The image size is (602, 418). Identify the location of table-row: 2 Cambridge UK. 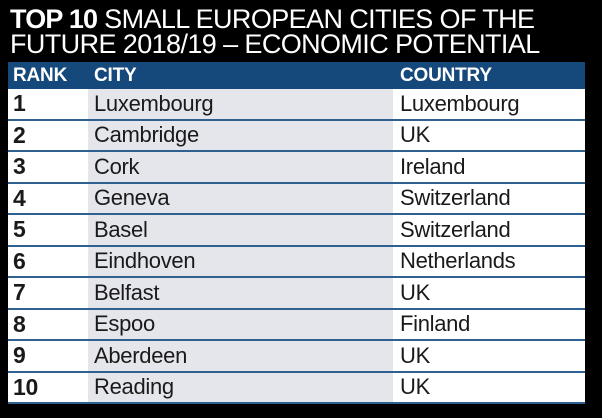
(296, 136).